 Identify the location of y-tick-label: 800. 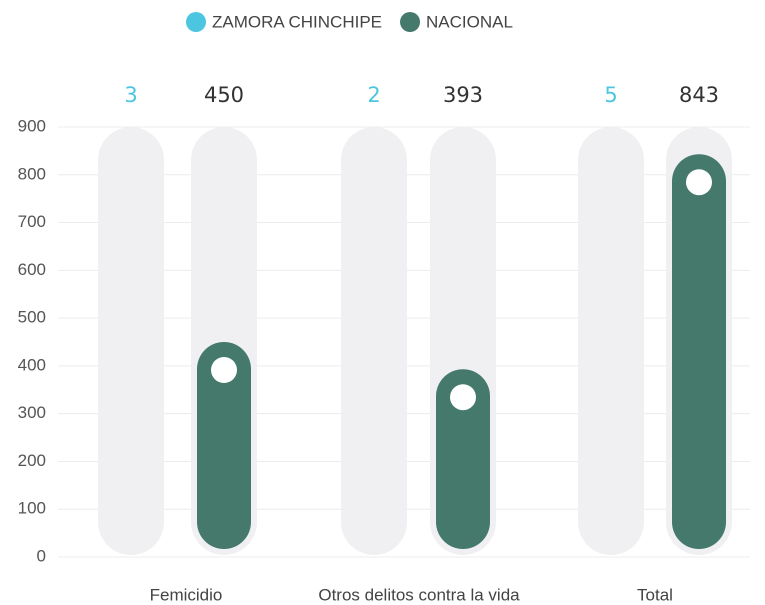
(32, 173).